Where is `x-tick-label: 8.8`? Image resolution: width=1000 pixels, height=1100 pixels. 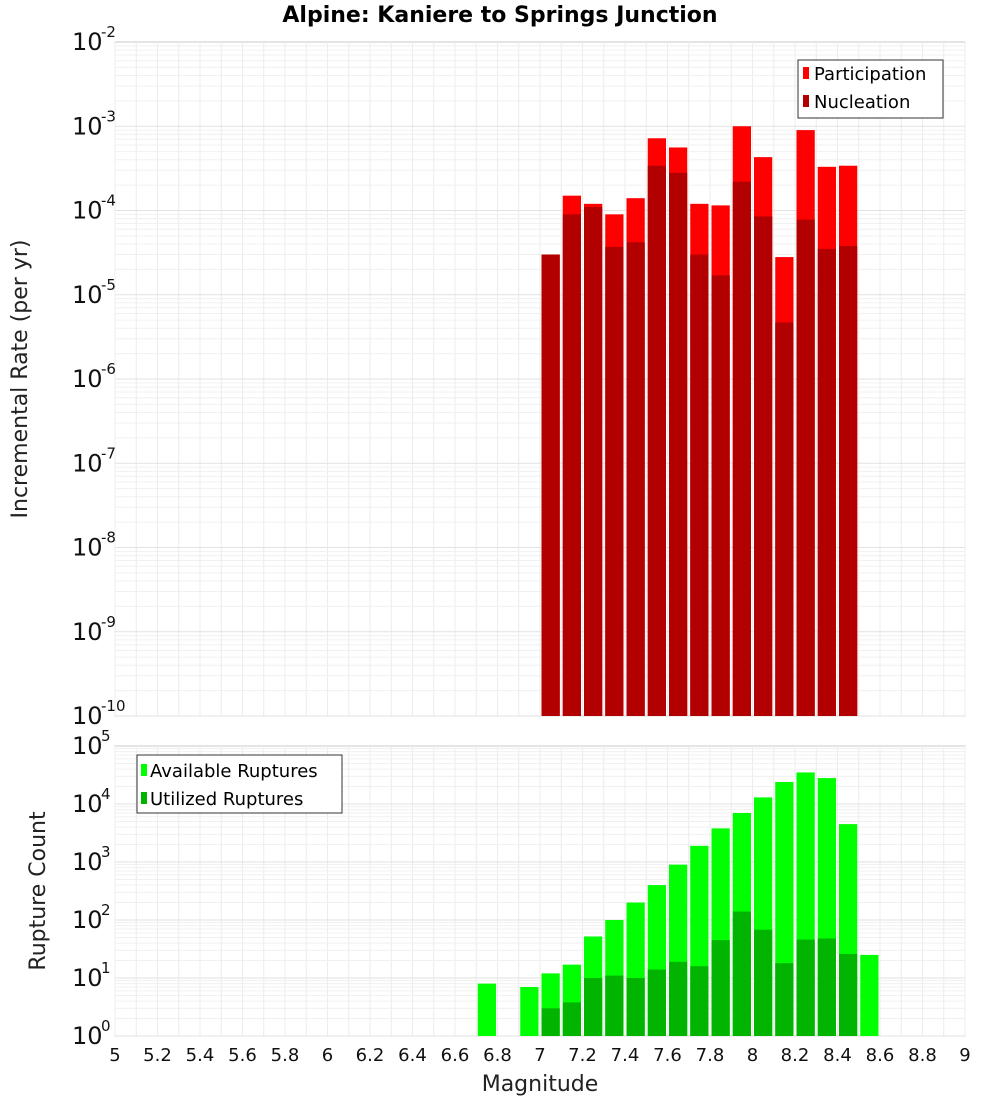
x-tick-label: 8.8 is located at coordinates (922, 1055).